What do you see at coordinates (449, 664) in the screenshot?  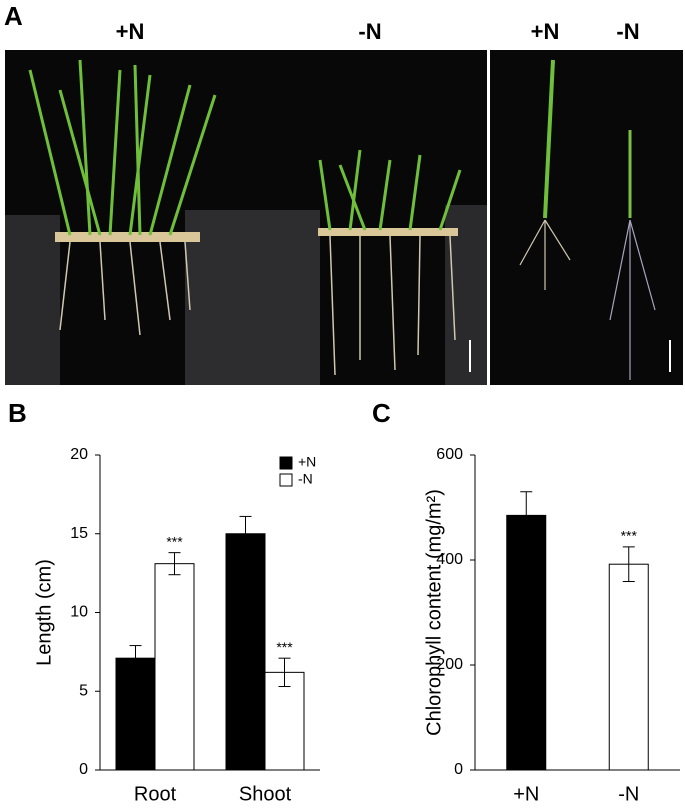 I see `y-tick-label: 200` at bounding box center [449, 664].